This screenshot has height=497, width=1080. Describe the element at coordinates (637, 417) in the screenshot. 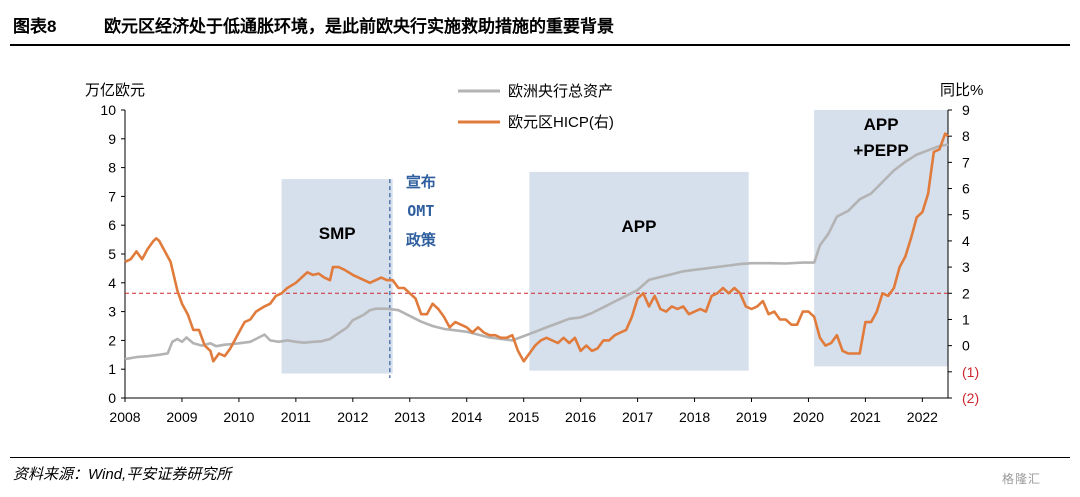

I see `x-tick-label: 2017` at that location.